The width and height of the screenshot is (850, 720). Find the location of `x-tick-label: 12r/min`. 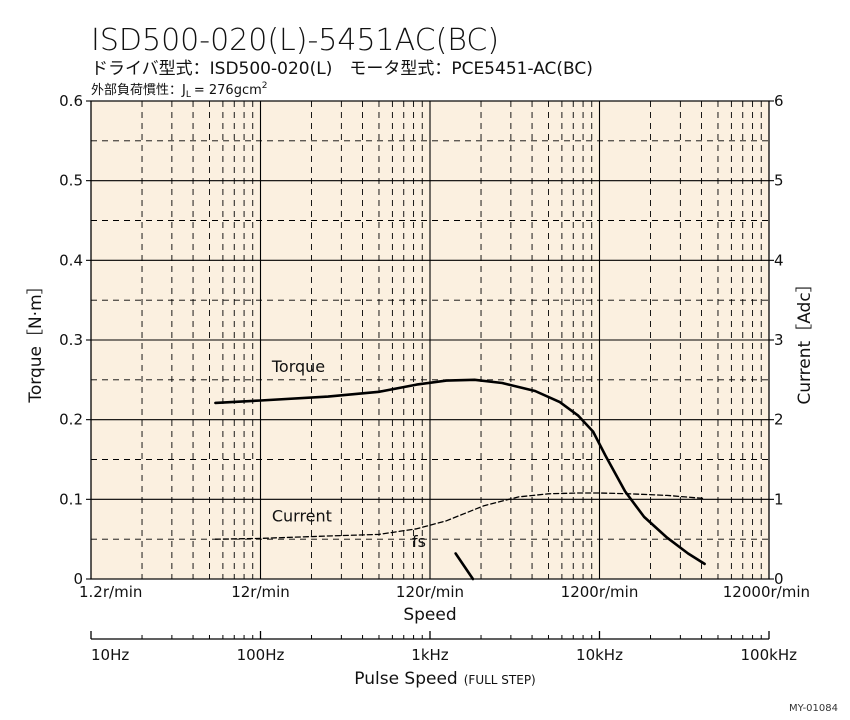

x-tick-label: 12r/min is located at coordinates (260, 592).